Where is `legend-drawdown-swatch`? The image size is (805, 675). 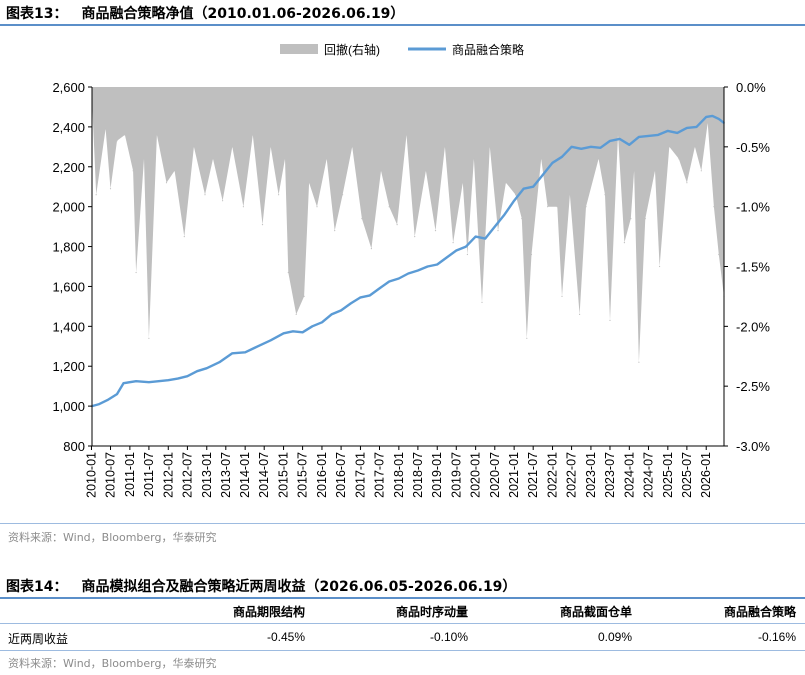 legend-drawdown-swatch is located at coordinates (299, 49).